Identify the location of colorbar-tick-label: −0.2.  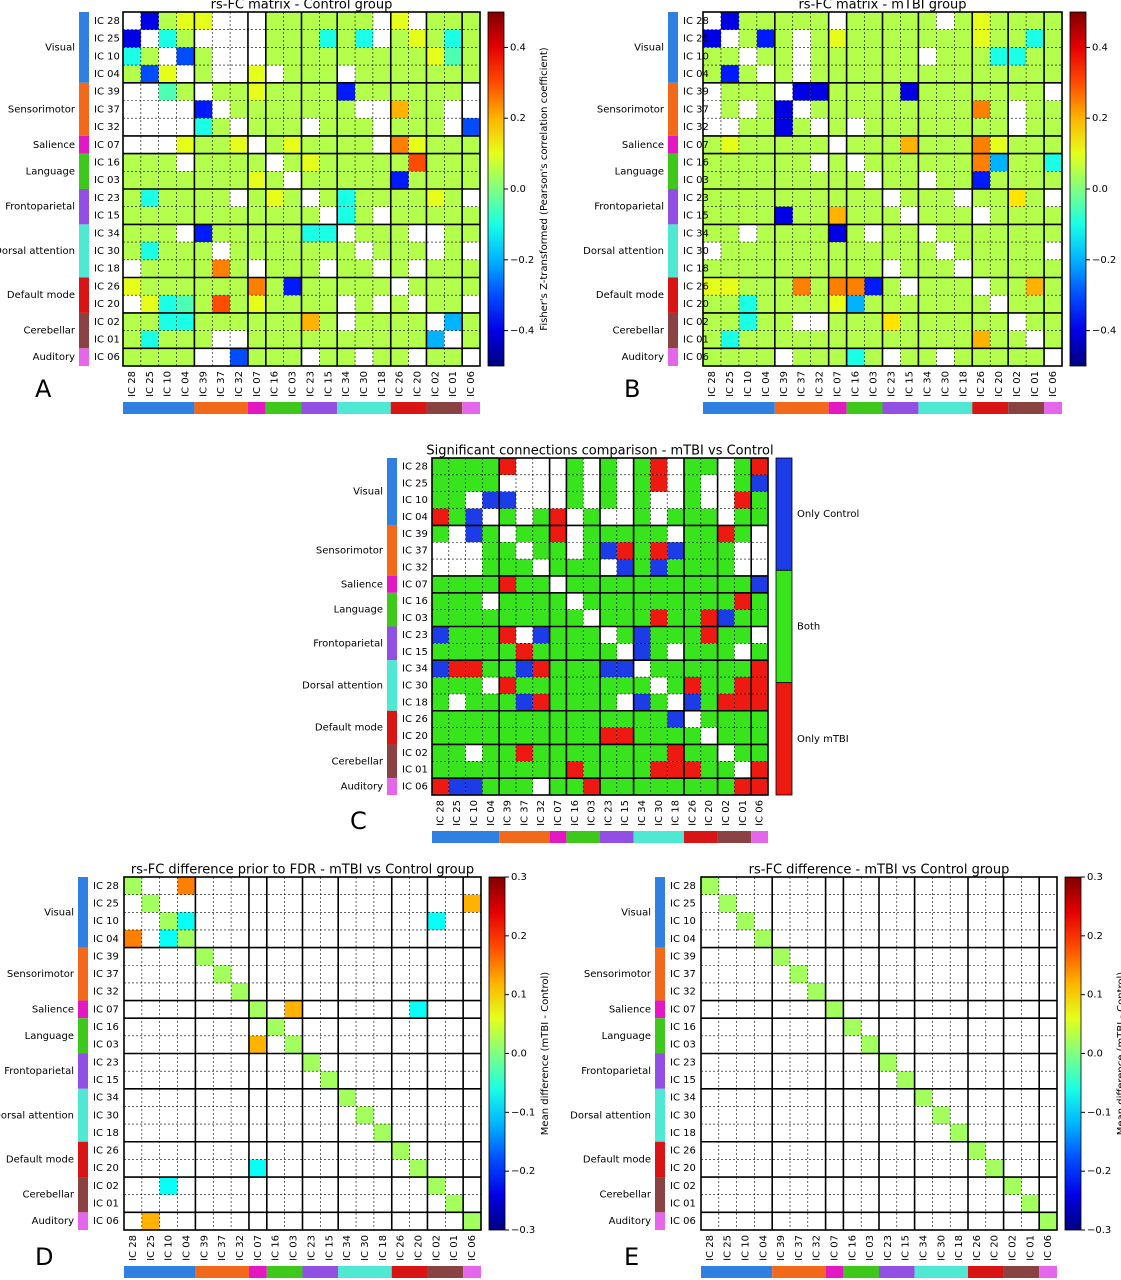
(1104, 260).